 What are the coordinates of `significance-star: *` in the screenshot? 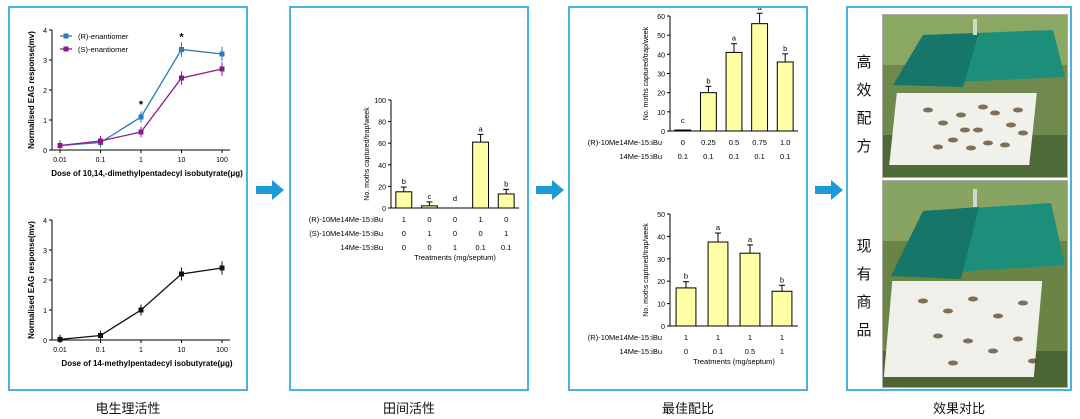 It's located at (141, 105).